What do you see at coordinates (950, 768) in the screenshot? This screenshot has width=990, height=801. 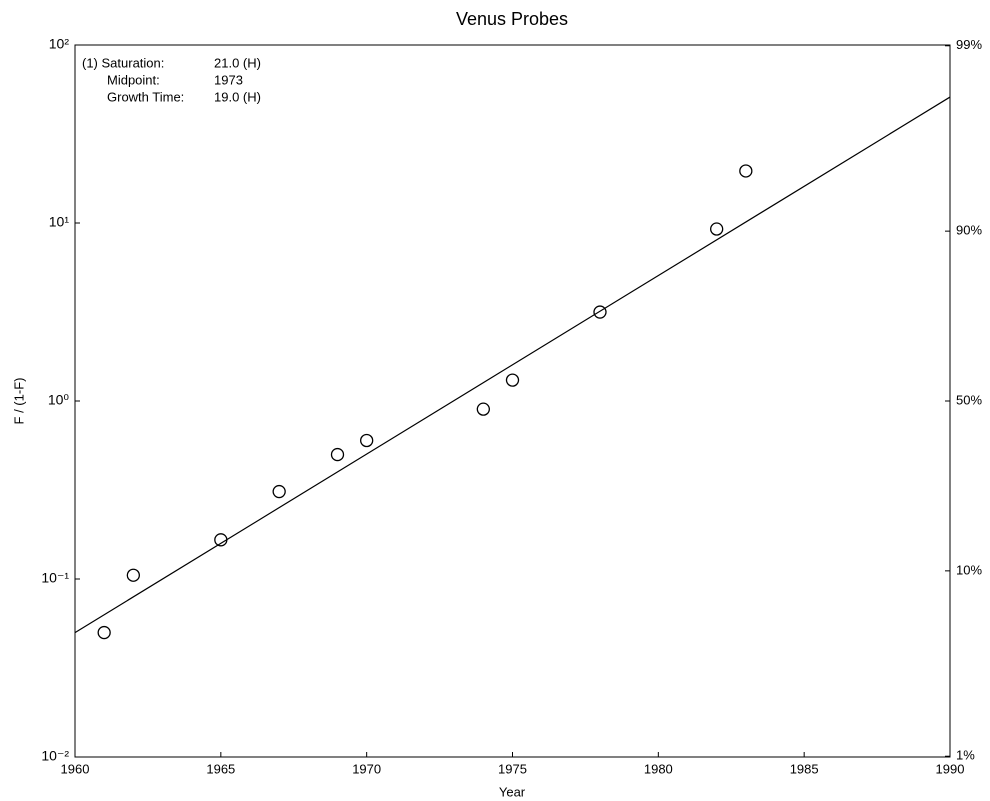 I see `x-tick-label: 1990` at bounding box center [950, 768].